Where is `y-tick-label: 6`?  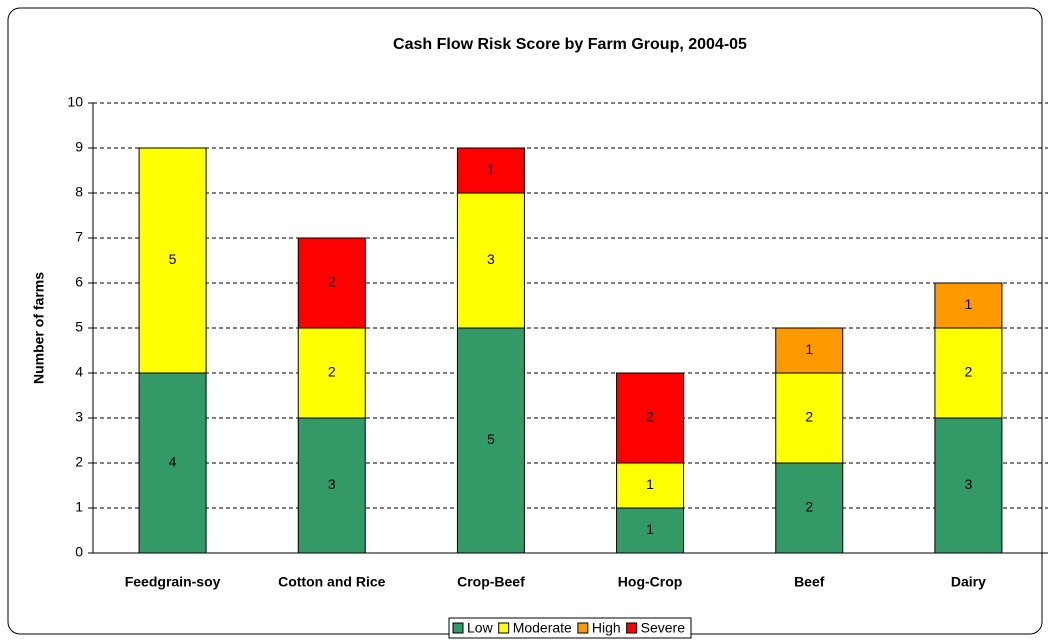 y-tick-label: 6 is located at coordinates (79, 282).